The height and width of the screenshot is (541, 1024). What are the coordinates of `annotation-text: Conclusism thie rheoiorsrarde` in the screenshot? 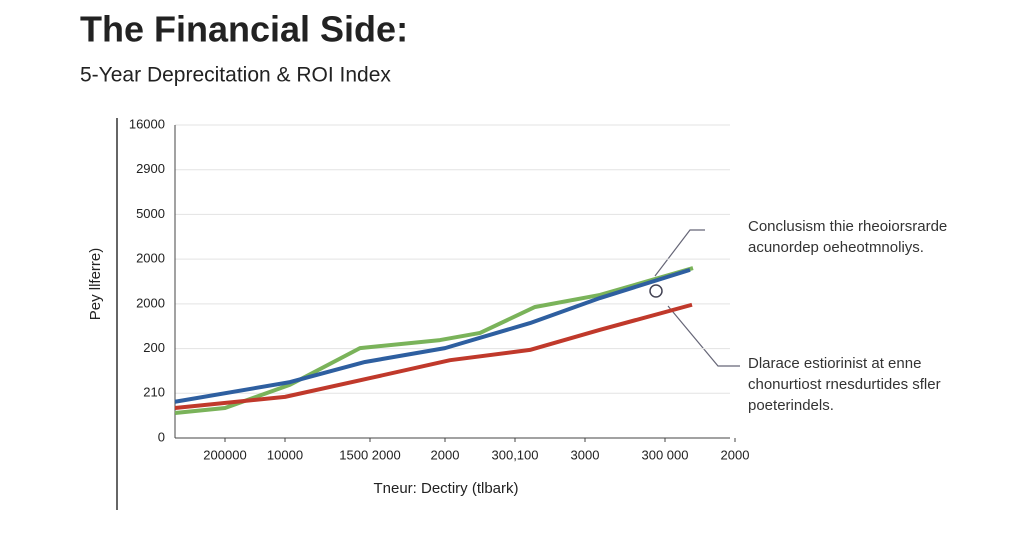 It's located at (847, 226).